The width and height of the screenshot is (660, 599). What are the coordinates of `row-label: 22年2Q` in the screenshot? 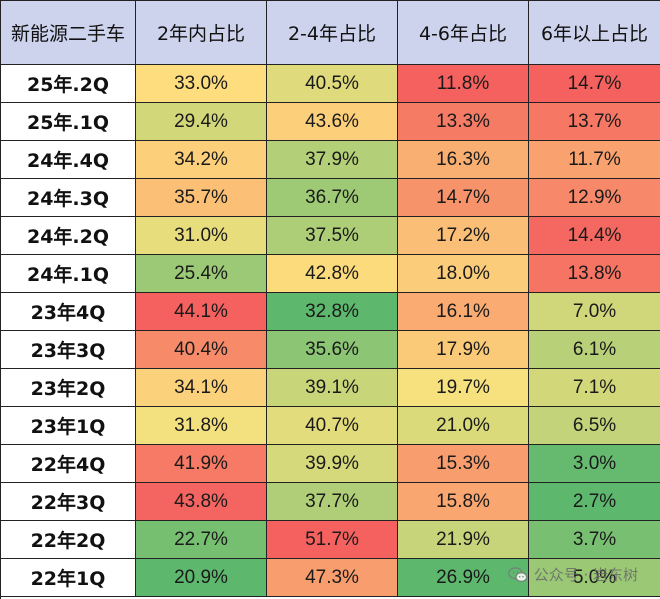 It's located at (68, 540).